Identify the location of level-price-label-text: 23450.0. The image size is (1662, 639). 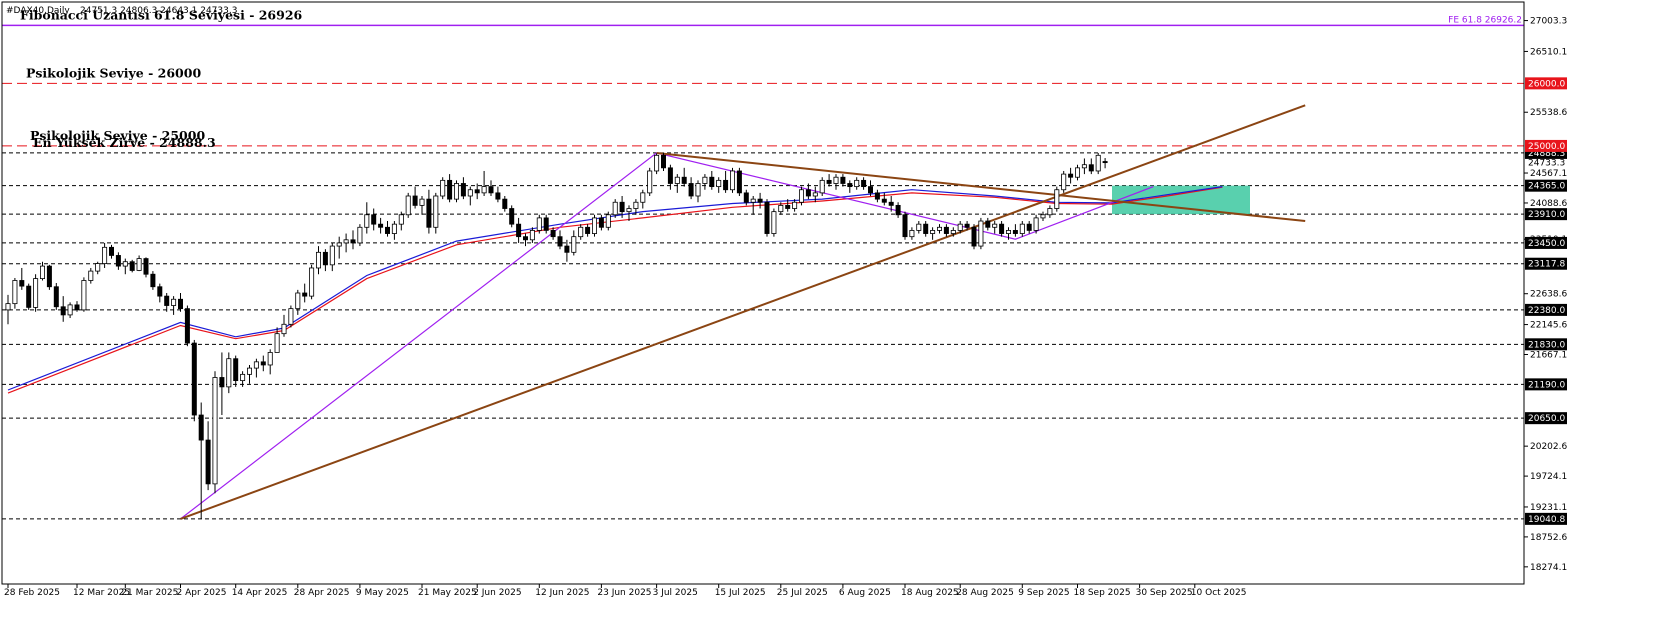
(1546, 244).